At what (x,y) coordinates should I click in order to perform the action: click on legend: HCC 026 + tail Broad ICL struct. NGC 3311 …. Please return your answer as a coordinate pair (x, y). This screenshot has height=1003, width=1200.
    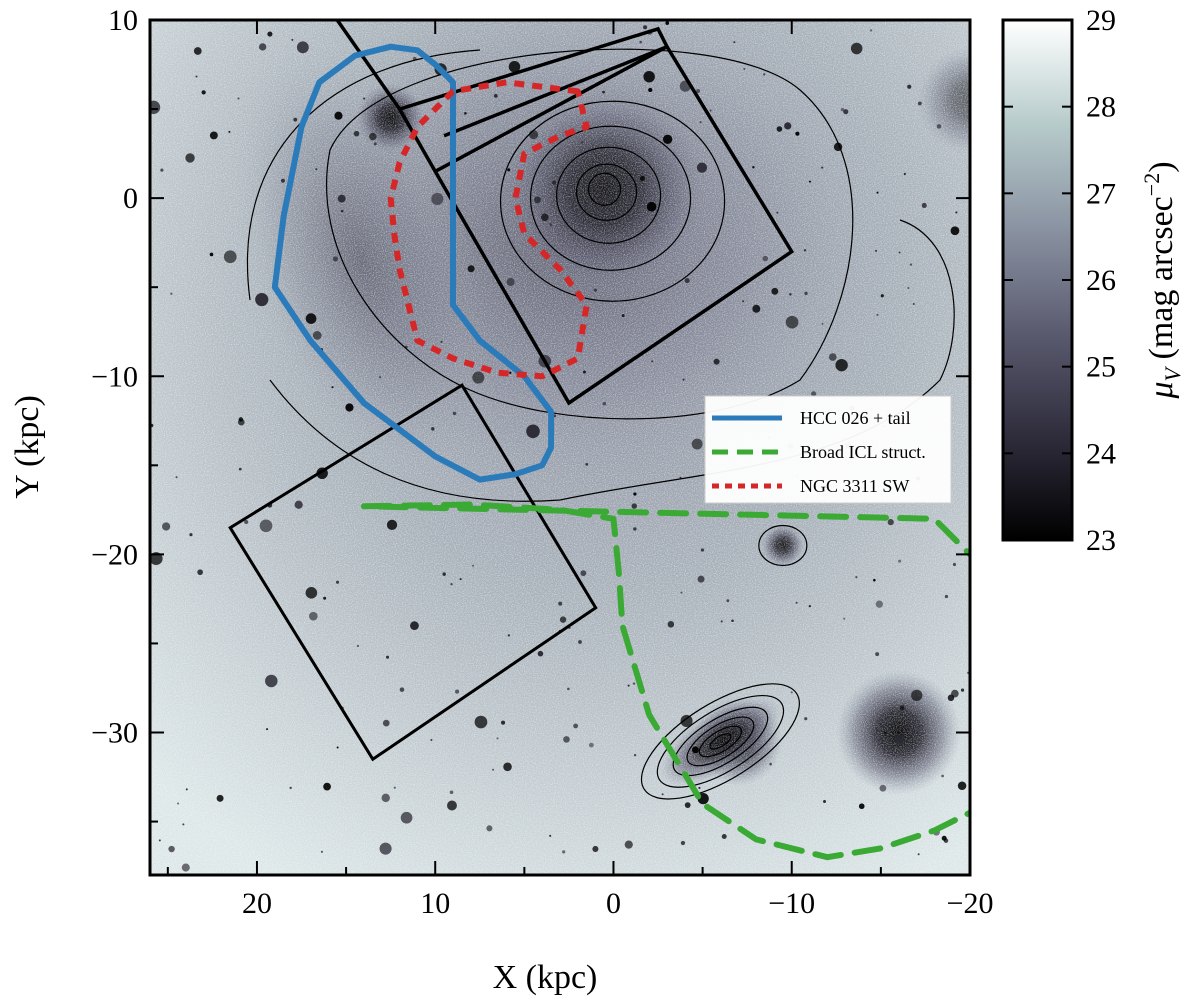
    Looking at the image, I should click on (828, 449).